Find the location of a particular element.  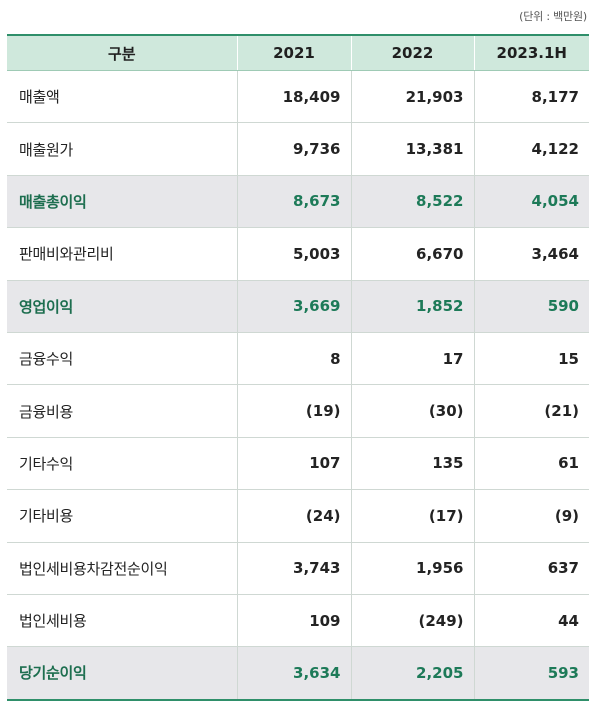

cell-2021: 109 is located at coordinates (293, 620).